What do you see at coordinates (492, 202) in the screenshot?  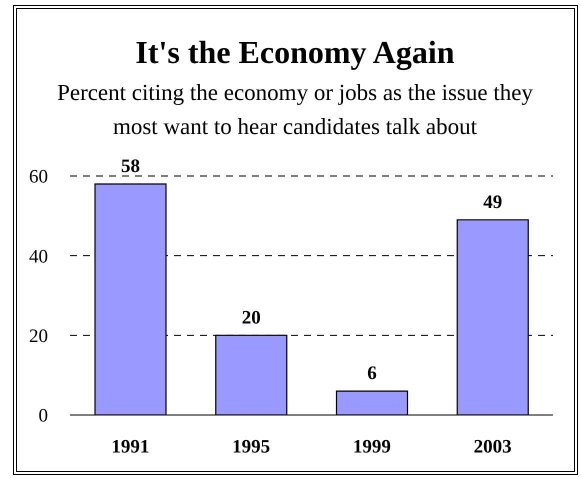 I see `data-label: 49` at bounding box center [492, 202].